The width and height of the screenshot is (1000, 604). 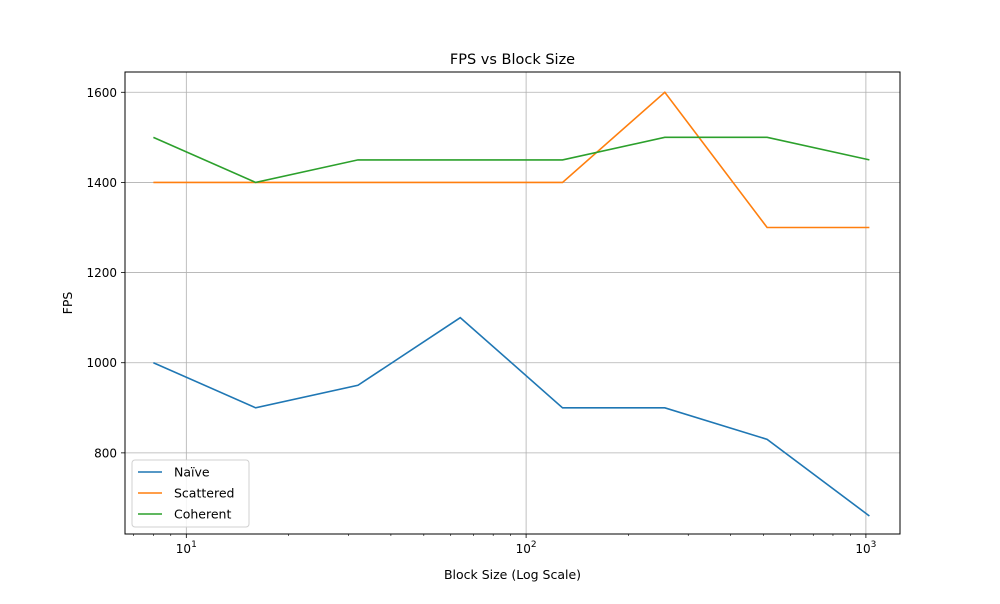 What do you see at coordinates (192, 472) in the screenshot?
I see `legend-label-0: Naïve` at bounding box center [192, 472].